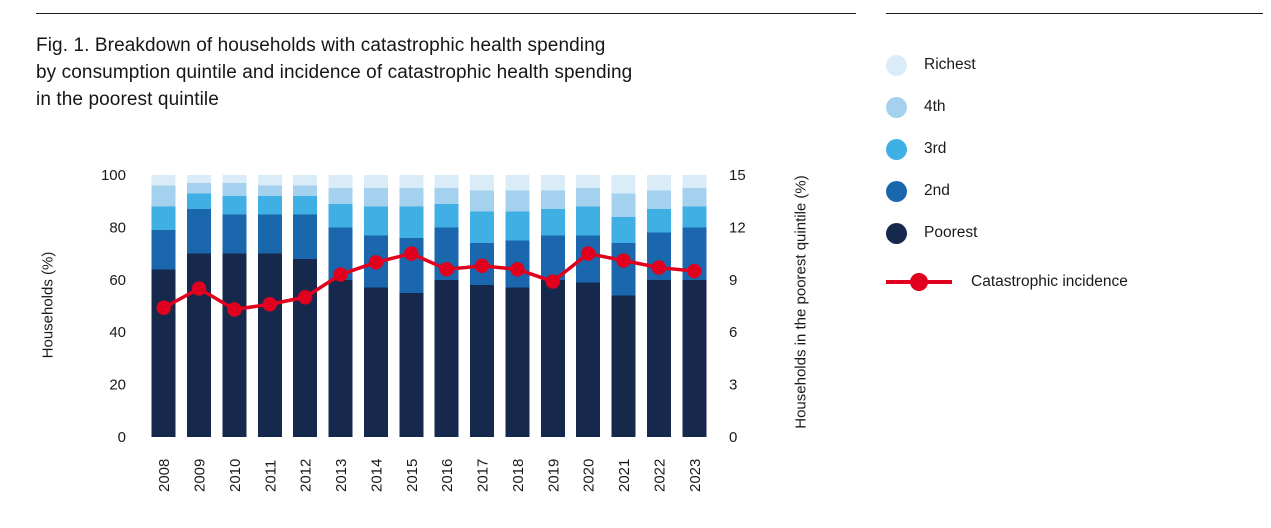 The width and height of the screenshot is (1271, 528). Describe the element at coordinates (411, 182) in the screenshot. I see `bar-segment-2015-Richest` at that location.